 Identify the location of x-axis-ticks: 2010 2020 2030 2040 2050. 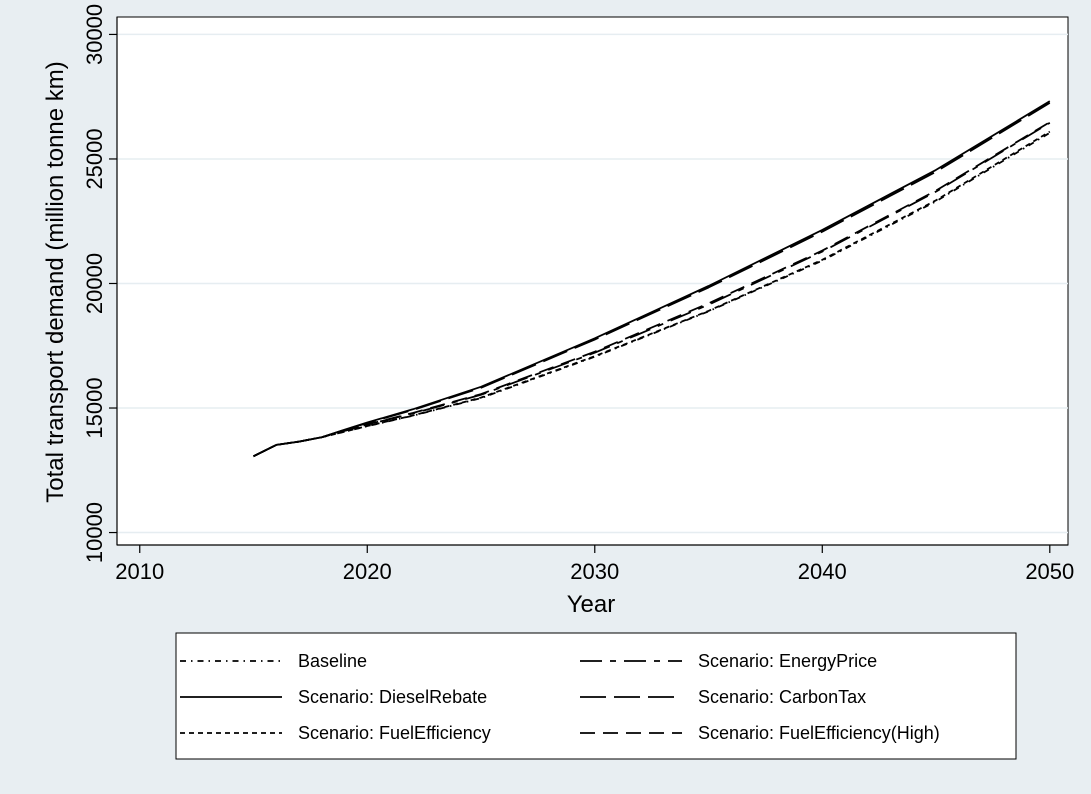
(594, 564).